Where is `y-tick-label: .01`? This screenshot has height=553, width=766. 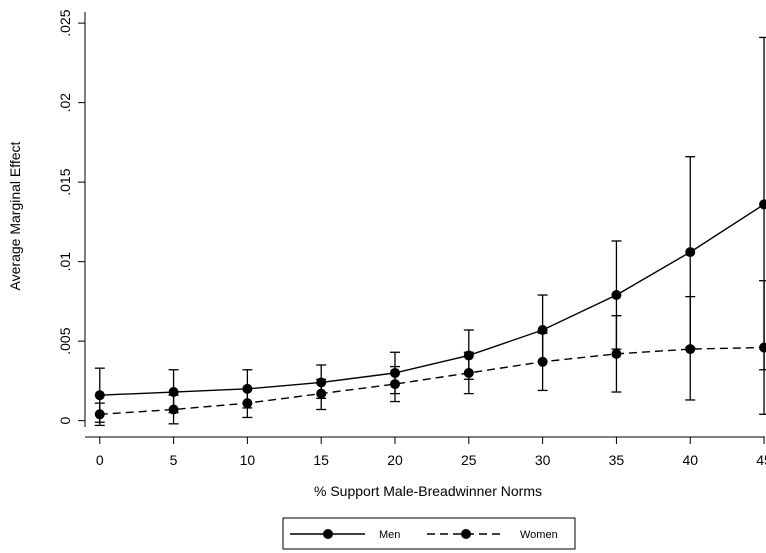 y-tick-label: .01 is located at coordinates (65, 262).